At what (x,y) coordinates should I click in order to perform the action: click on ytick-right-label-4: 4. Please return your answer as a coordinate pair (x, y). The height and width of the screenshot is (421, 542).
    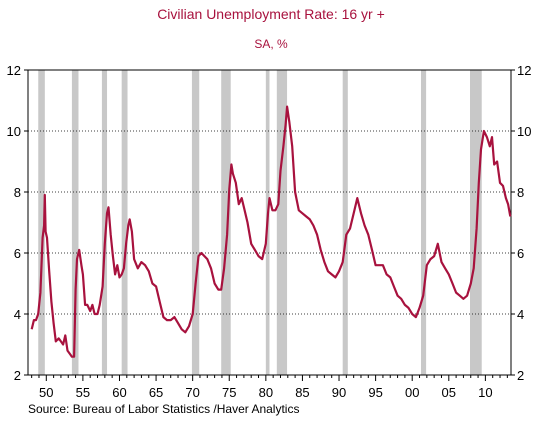
    Looking at the image, I should click on (520, 314).